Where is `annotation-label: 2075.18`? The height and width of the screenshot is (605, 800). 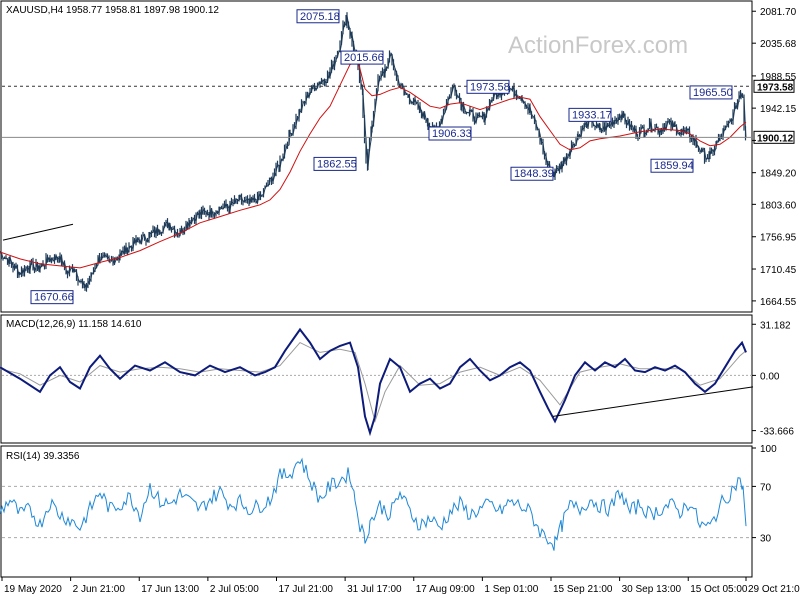
annotation-label: 2075.18 is located at coordinates (320, 17).